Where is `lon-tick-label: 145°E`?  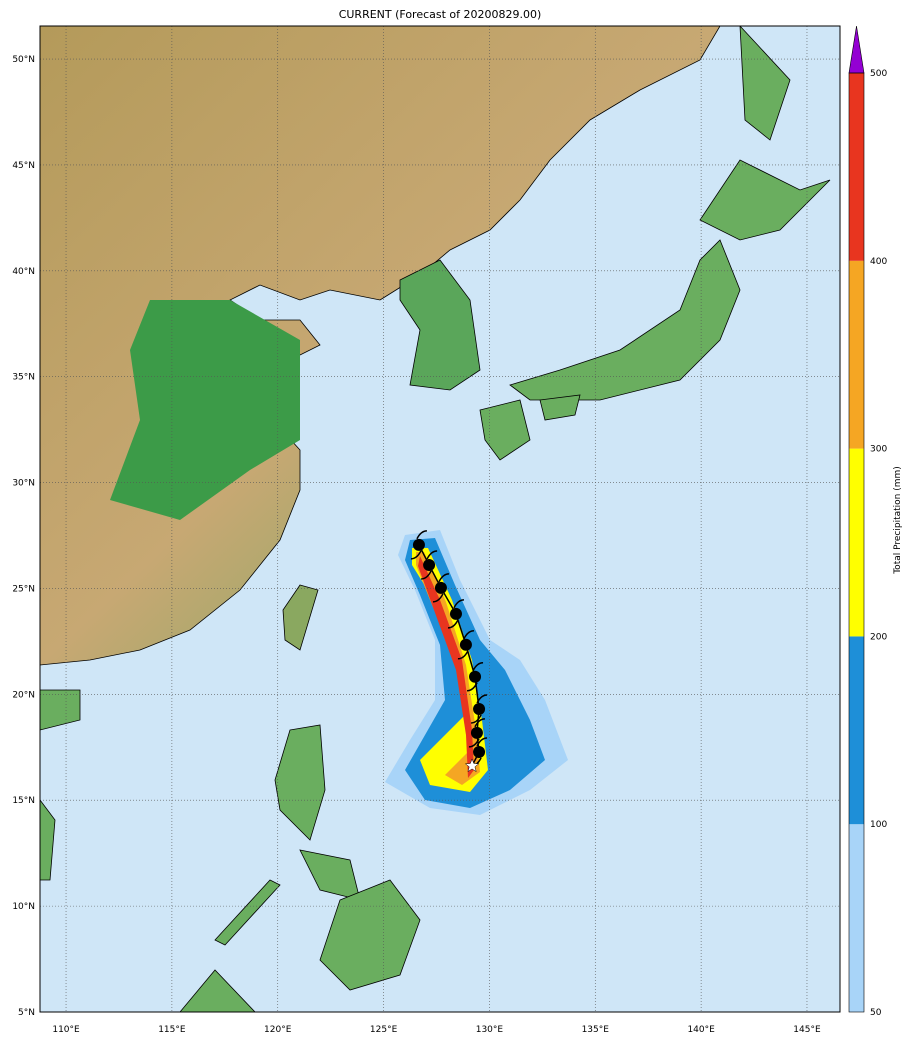 lon-tick-label: 145°E is located at coordinates (807, 1030).